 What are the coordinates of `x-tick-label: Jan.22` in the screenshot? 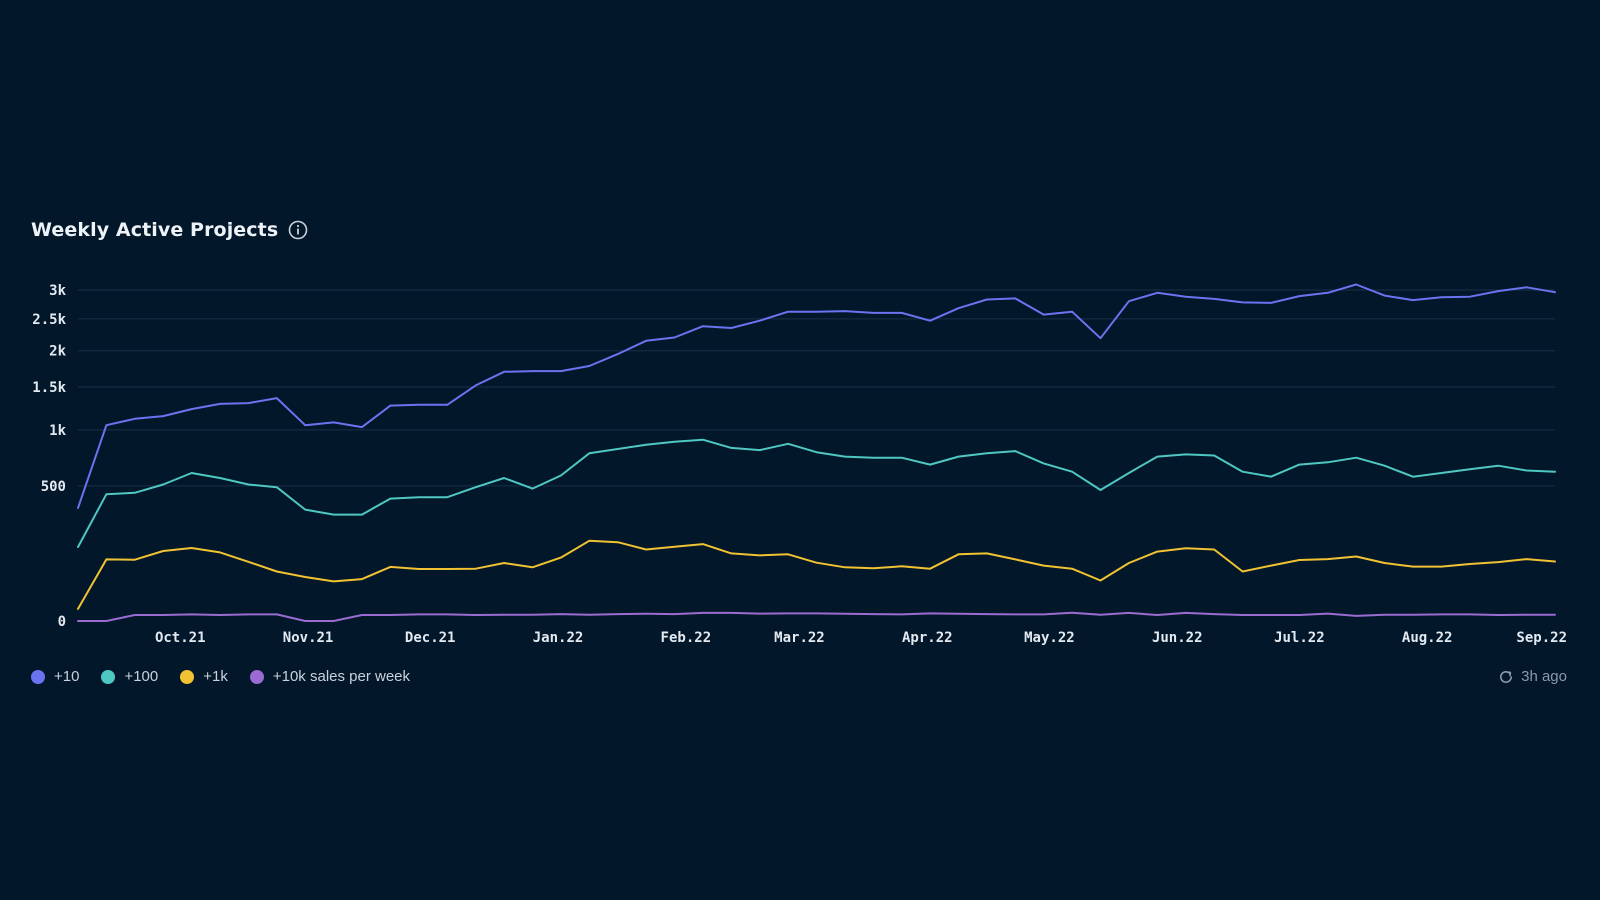 It's located at (558, 638).